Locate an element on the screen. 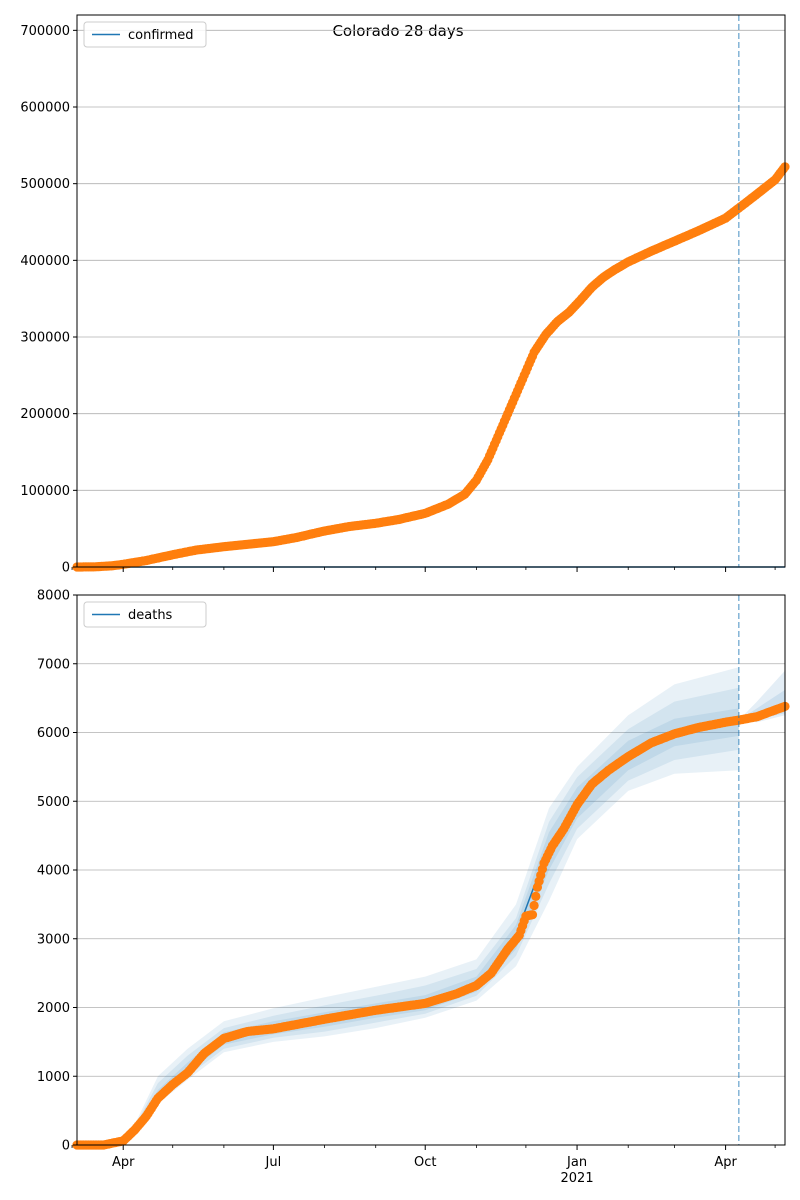  legend: deaths is located at coordinates (145, 614).